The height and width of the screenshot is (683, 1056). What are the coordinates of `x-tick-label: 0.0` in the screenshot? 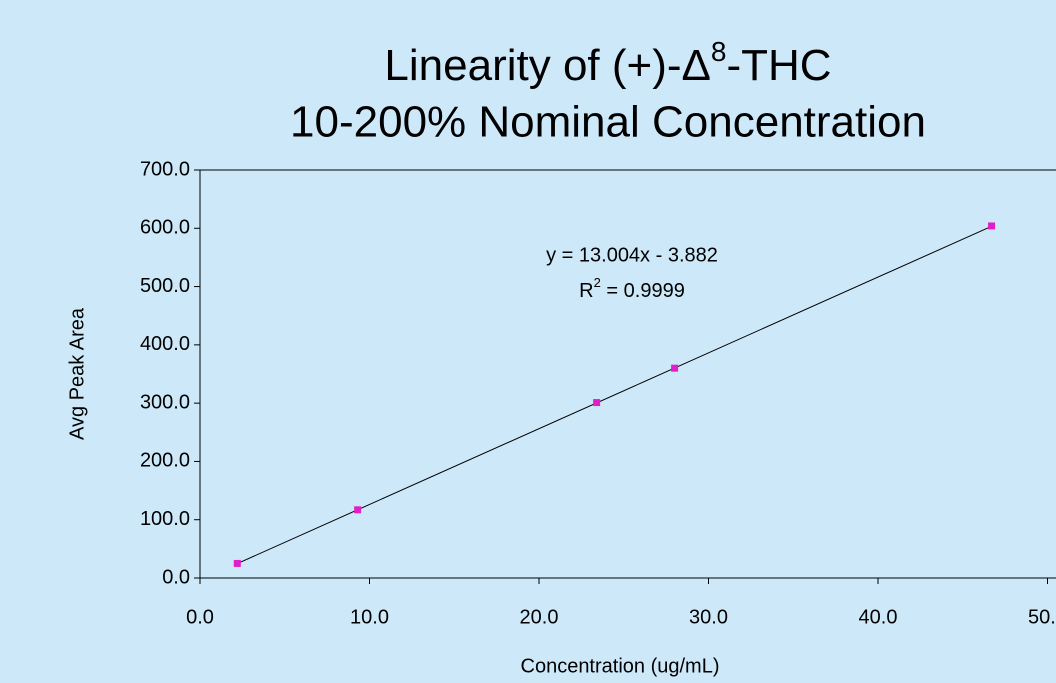 It's located at (200, 617).